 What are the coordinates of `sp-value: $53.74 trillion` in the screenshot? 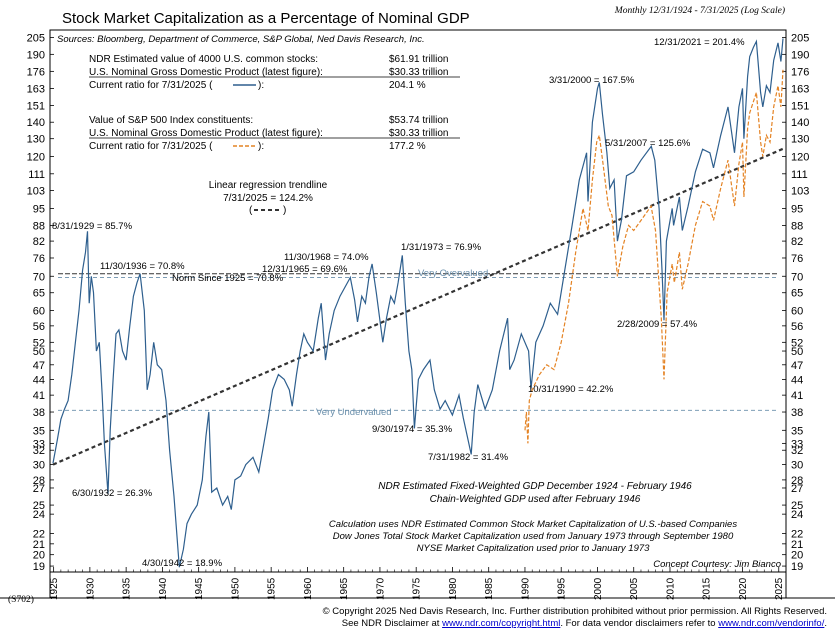 It's located at (418, 120).